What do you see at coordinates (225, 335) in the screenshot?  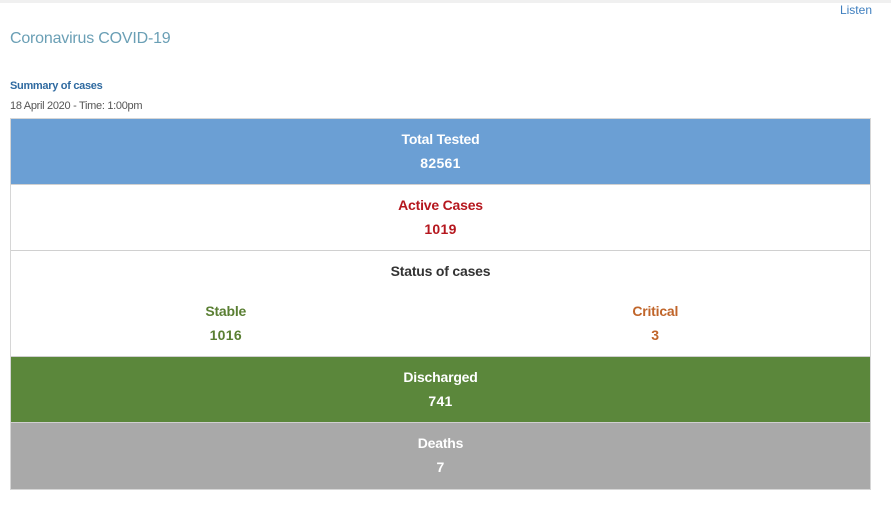 I see `stable-value: 1016` at bounding box center [225, 335].